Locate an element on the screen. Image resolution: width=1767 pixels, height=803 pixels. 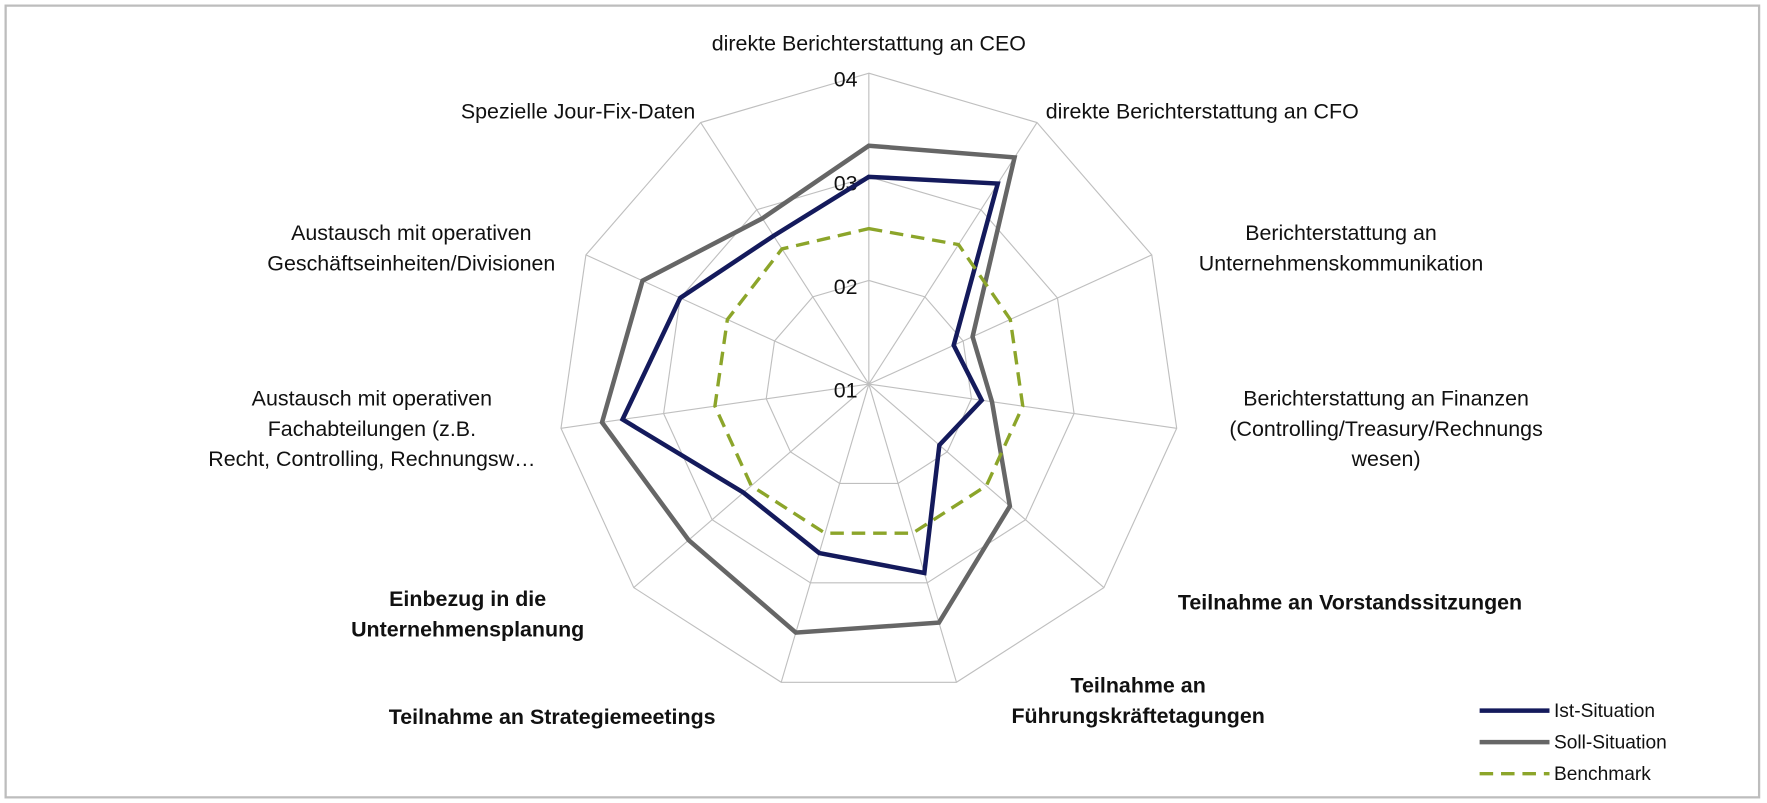
r-tick-label: 04 is located at coordinates (846, 80).